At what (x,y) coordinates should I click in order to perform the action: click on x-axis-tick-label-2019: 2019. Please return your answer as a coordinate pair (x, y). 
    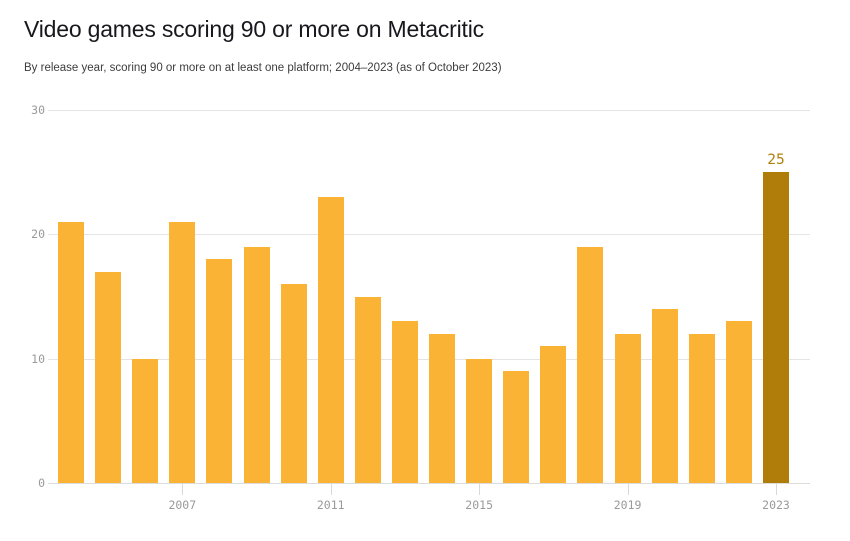
    Looking at the image, I should click on (627, 505).